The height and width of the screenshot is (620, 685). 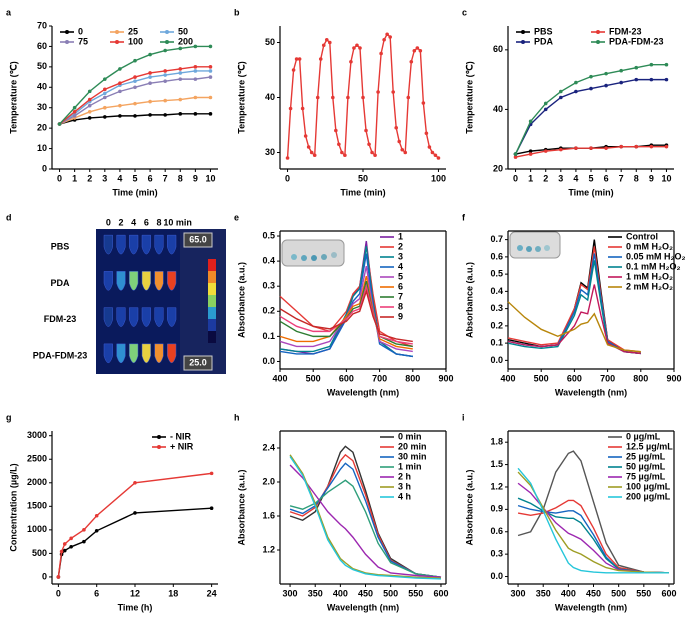 I want to click on row-label: PBS, so click(x=60, y=247).